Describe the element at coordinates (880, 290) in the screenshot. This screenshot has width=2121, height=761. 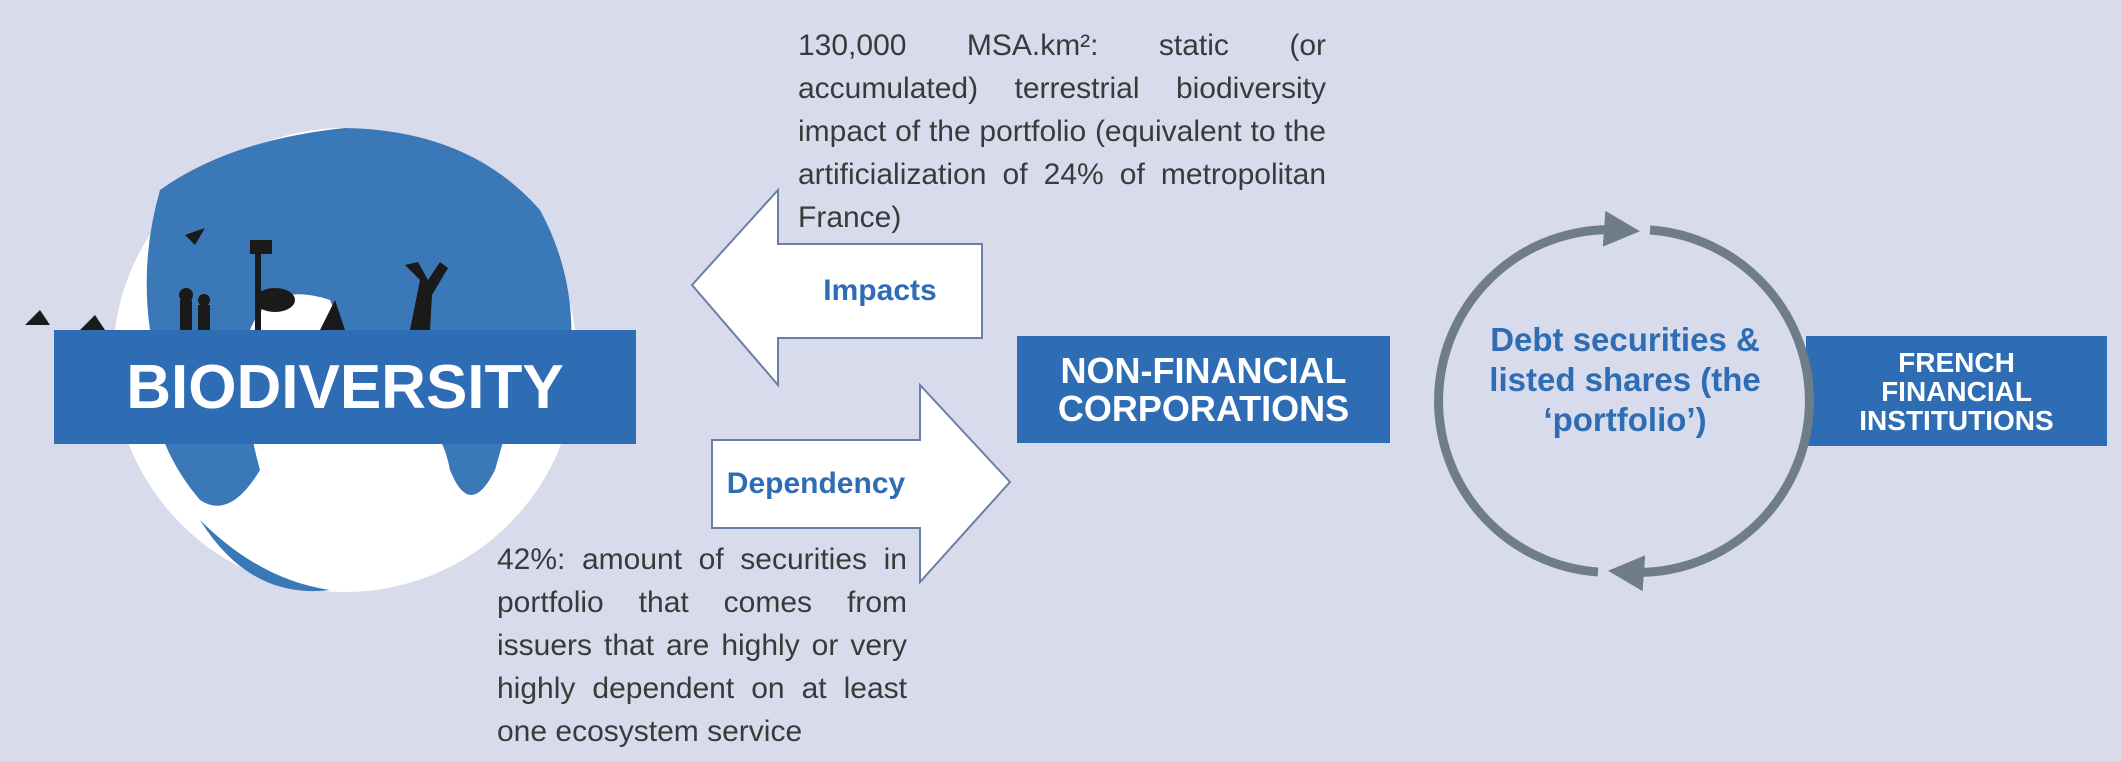
I see `impacts-label: Impacts` at that location.